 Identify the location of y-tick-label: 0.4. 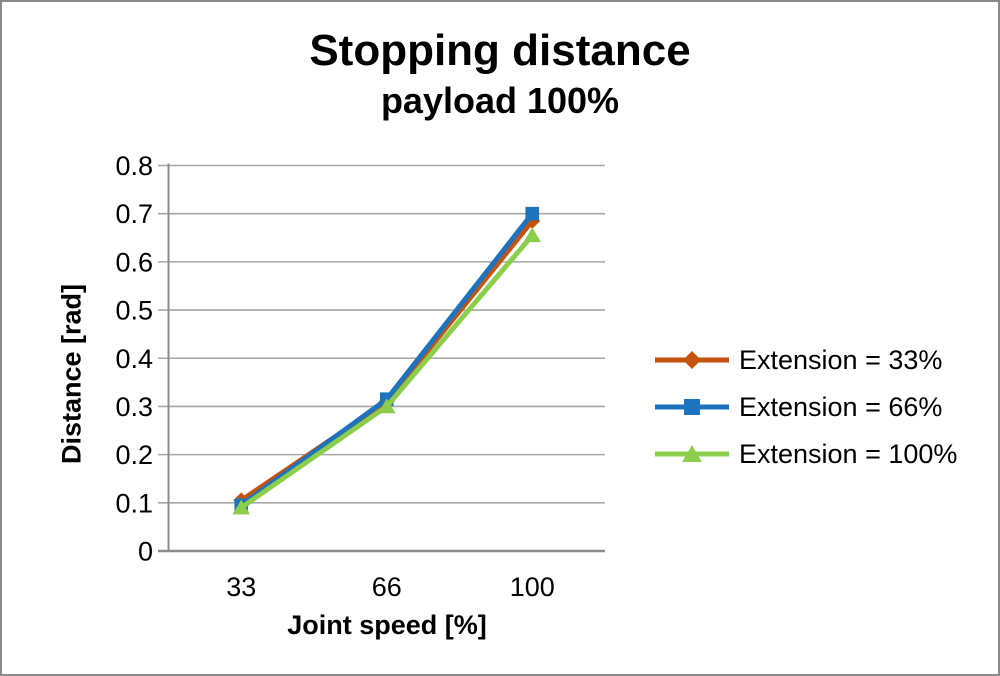
(134, 359).